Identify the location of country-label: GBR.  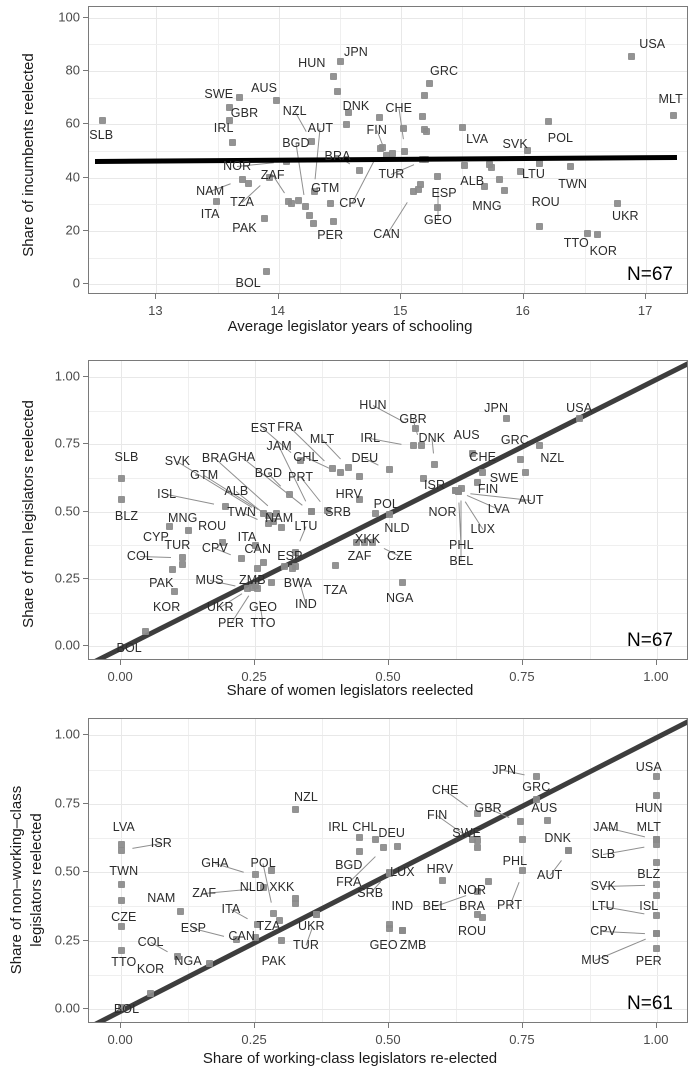
(244, 113).